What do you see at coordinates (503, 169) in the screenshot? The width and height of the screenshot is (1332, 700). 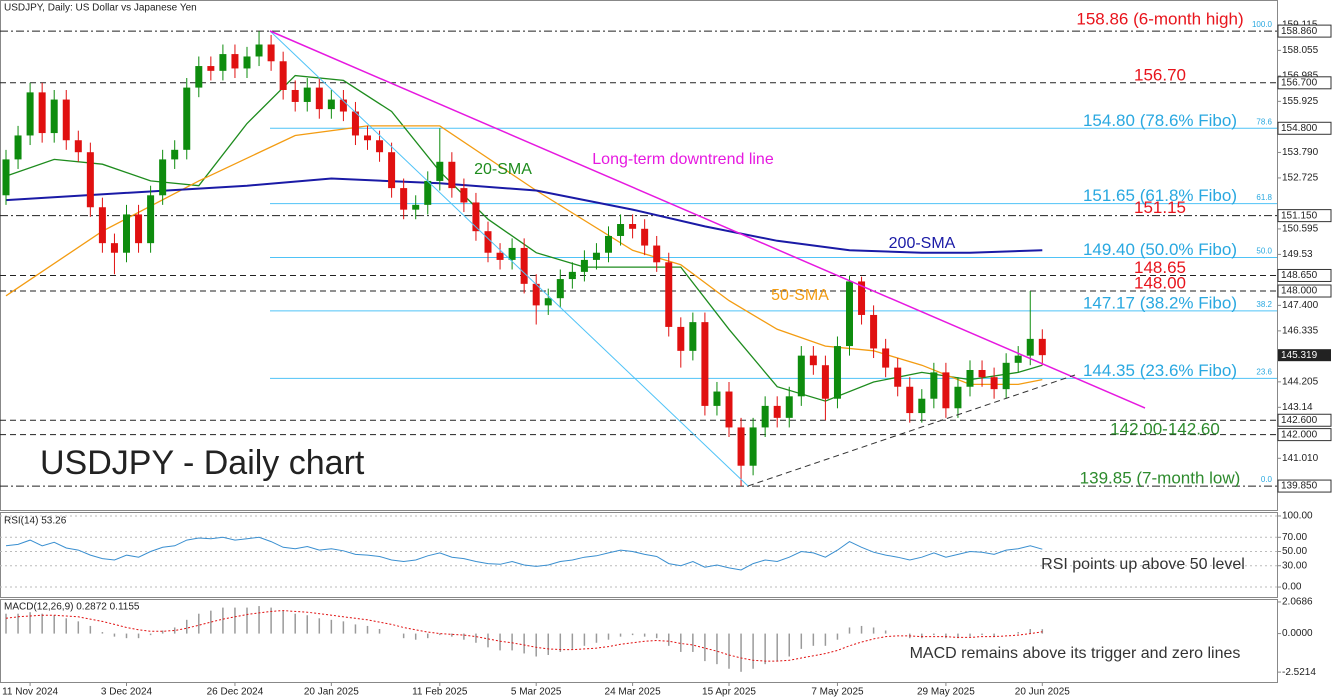 I see `overlay-label: 20-SMA` at bounding box center [503, 169].